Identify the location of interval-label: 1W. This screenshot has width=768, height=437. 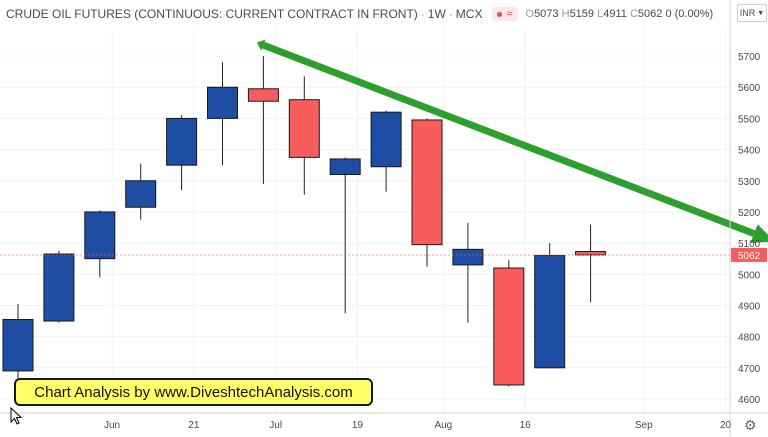
(436, 14).